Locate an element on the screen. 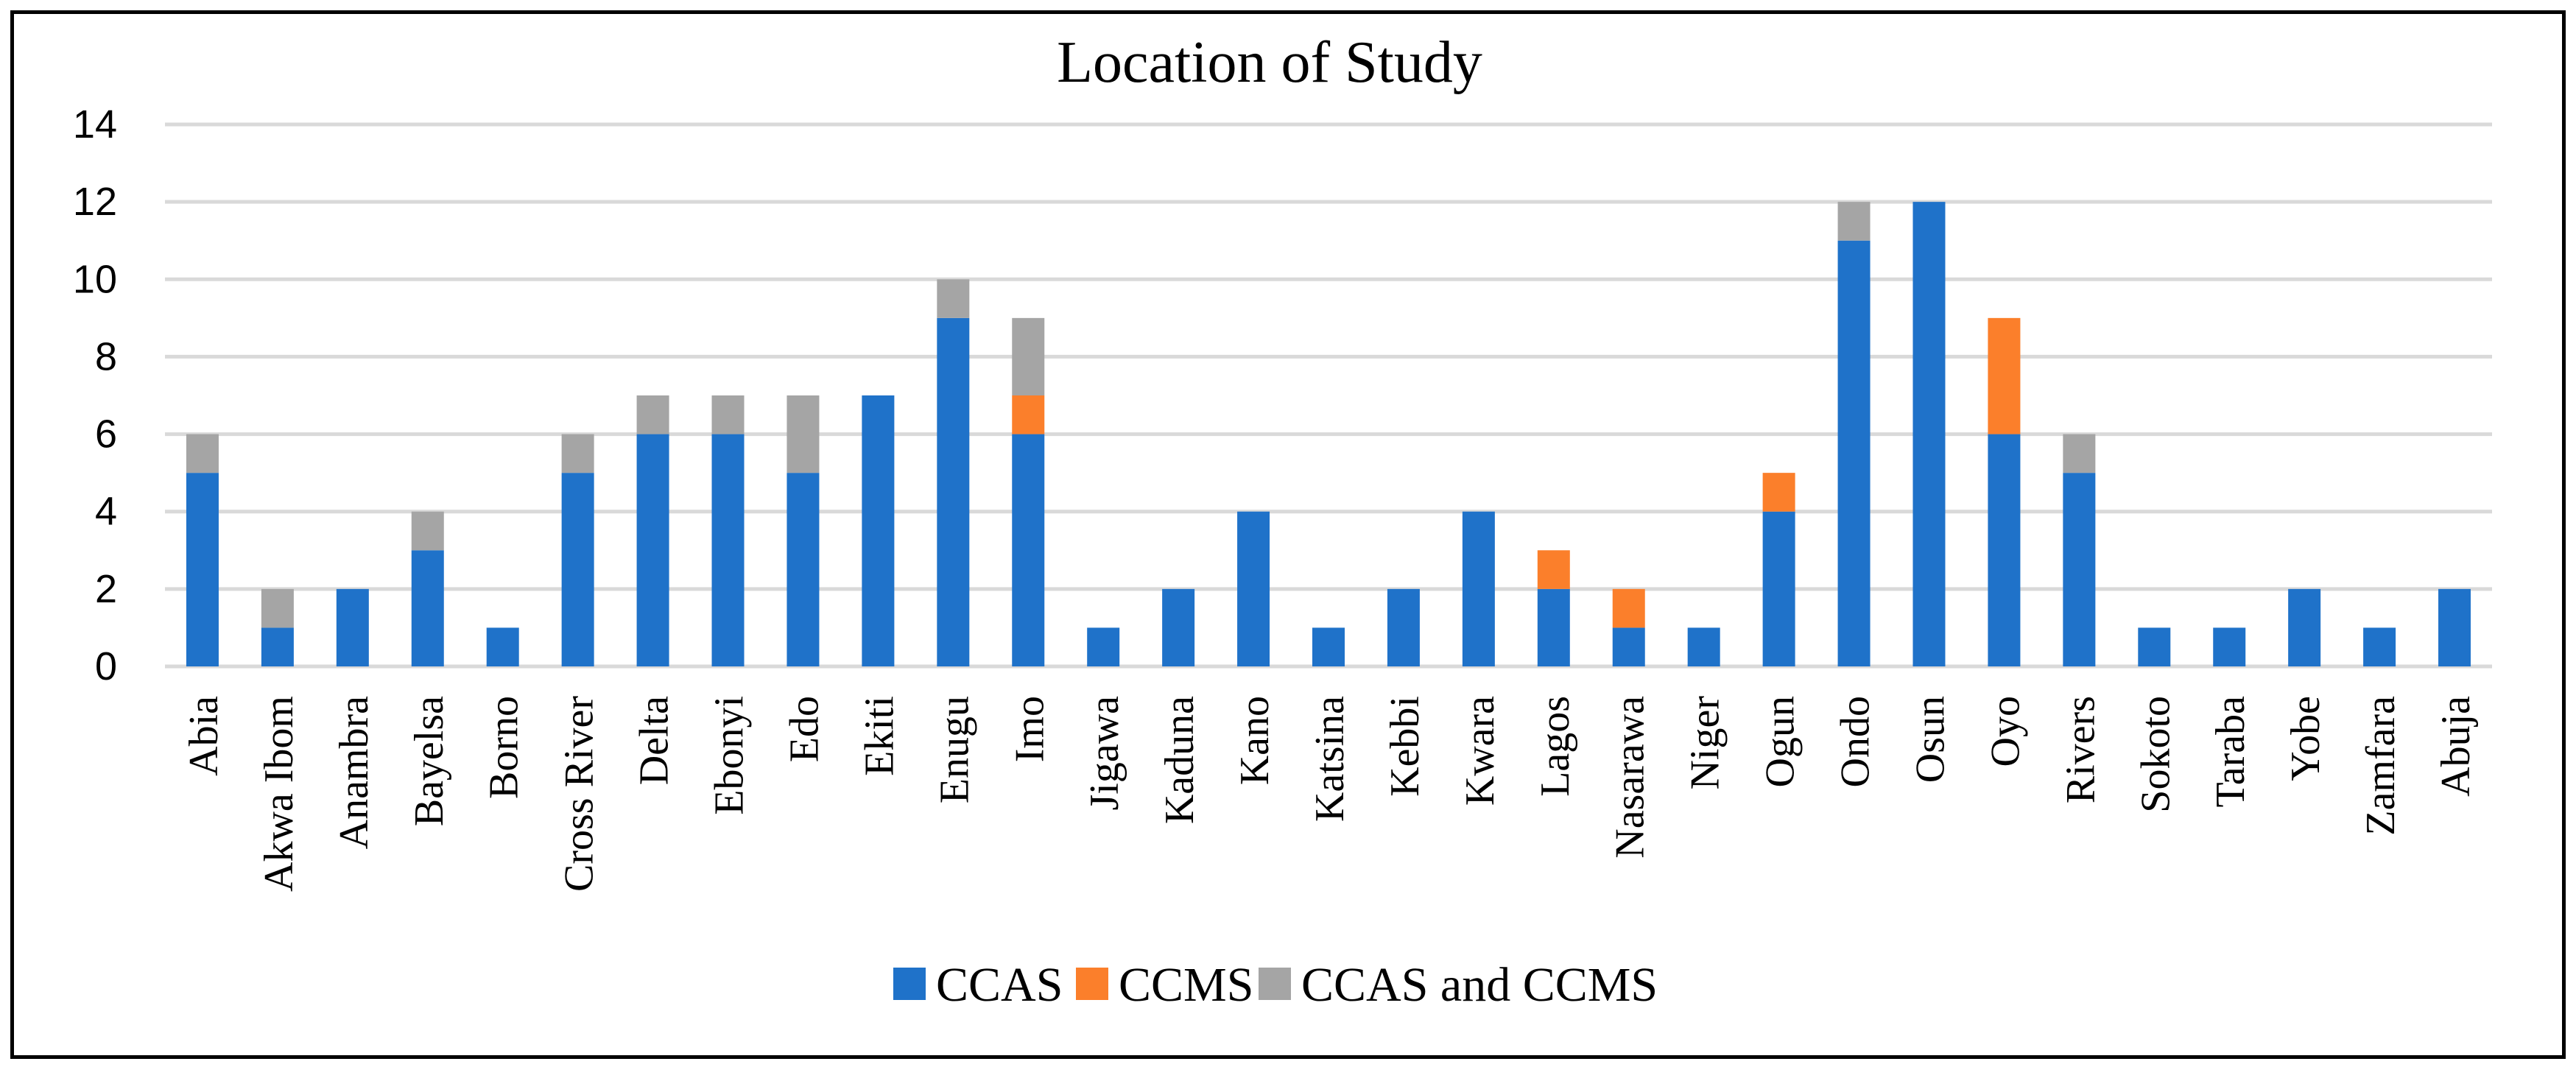 The height and width of the screenshot is (1067, 2576). x-tick-label: Sokoto is located at coordinates (2155, 754).